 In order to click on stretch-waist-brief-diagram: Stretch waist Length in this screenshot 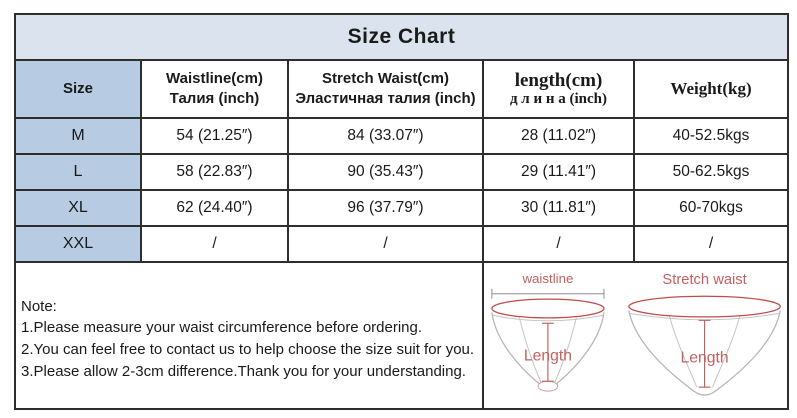, I will do `click(704, 333)`.